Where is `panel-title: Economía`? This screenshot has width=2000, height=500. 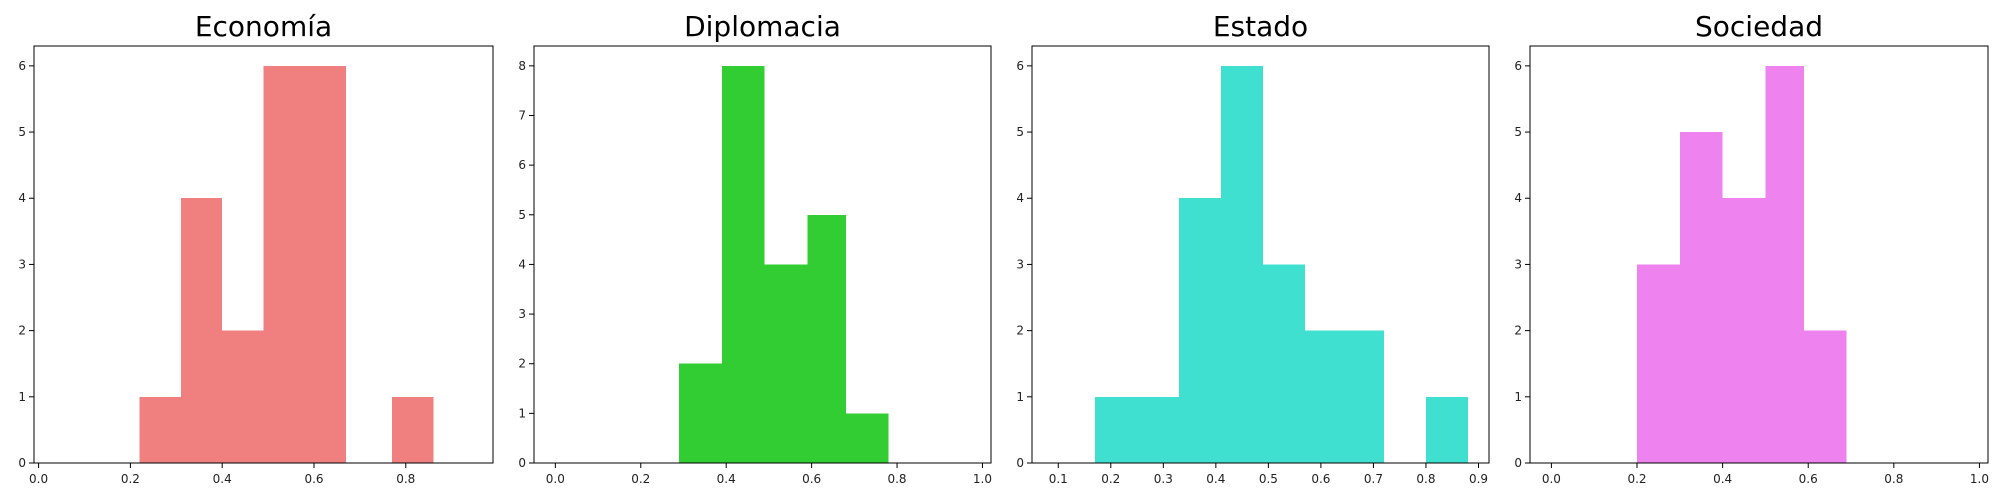
panel-title: Economía is located at coordinates (263, 26).